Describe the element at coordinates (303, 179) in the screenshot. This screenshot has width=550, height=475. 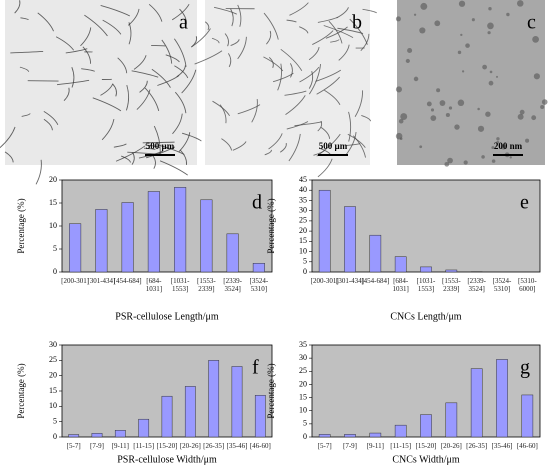
I see `y-tick-label: 45` at that location.